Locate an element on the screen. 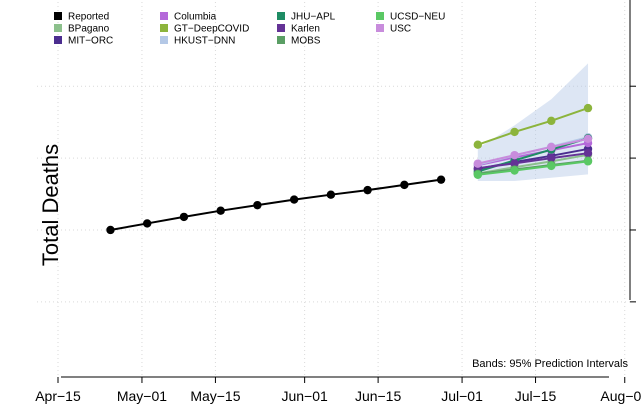 Image resolution: width=641 pixels, height=412 pixels. prediction-bands is located at coordinates (533, 122).